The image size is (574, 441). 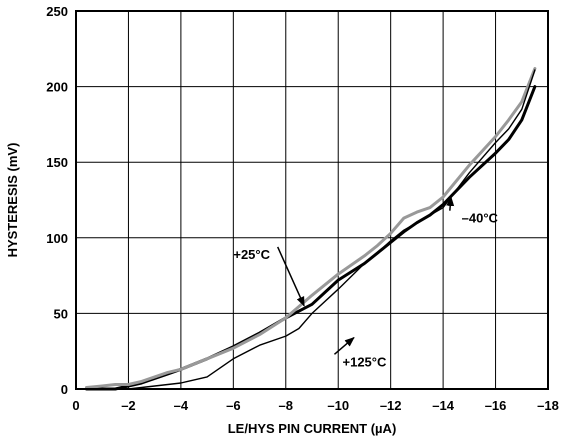 I want to click on y-tick-label: 0, so click(x=64, y=389).